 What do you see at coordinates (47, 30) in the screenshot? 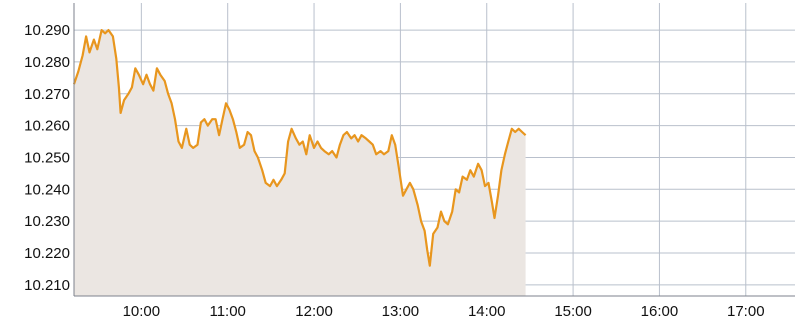
I see `y-tick-label: 10.290` at bounding box center [47, 30].